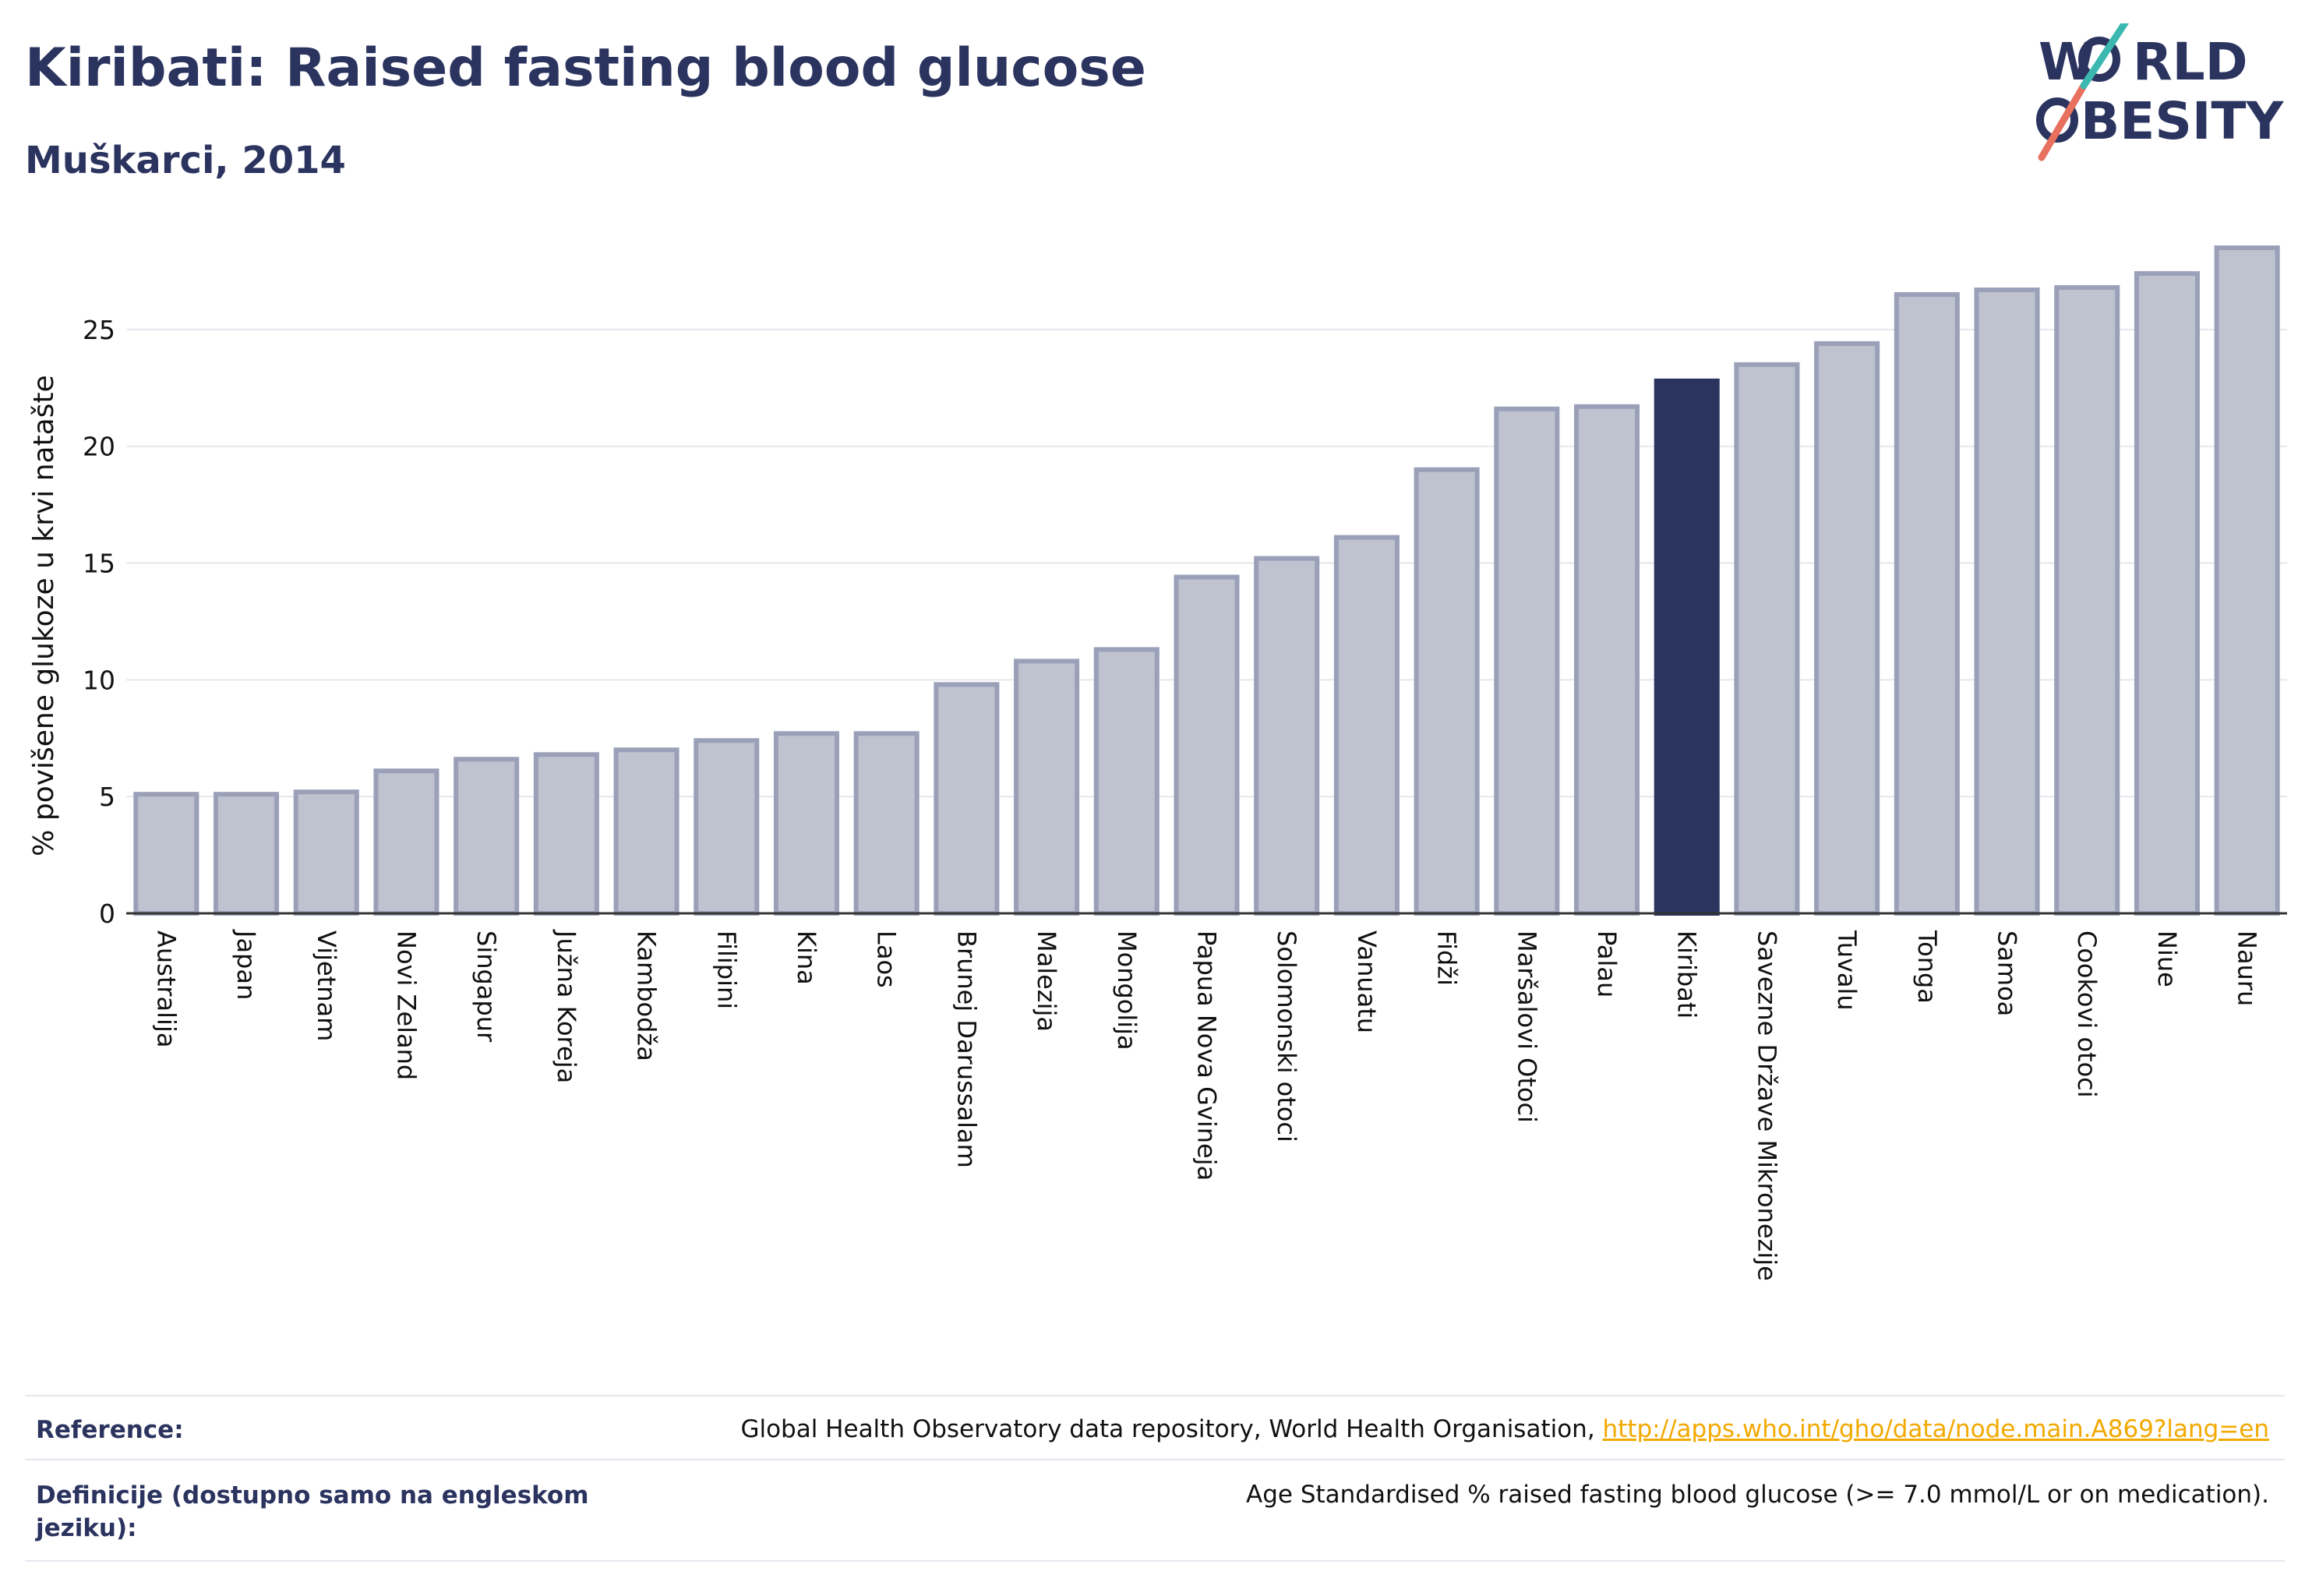 The width and height of the screenshot is (2305, 1596). Describe the element at coordinates (99, 564) in the screenshot. I see `y-tick-label: 15` at that location.